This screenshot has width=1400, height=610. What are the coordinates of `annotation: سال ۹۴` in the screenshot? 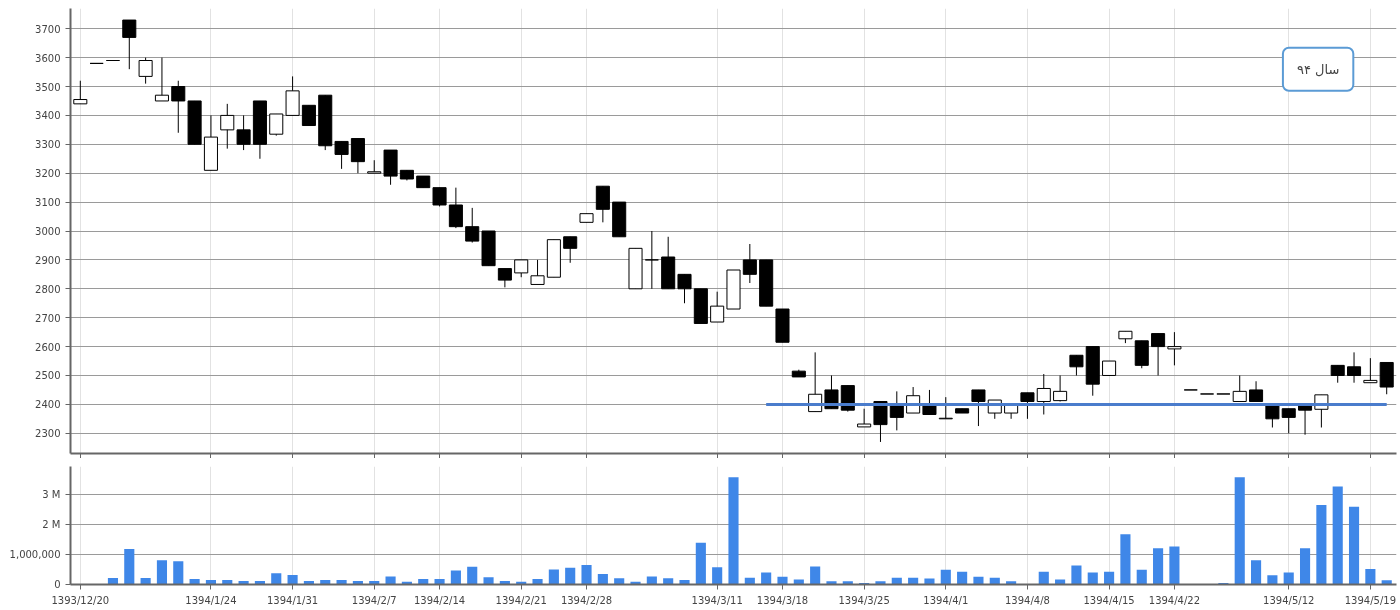 It's located at (1318, 69).